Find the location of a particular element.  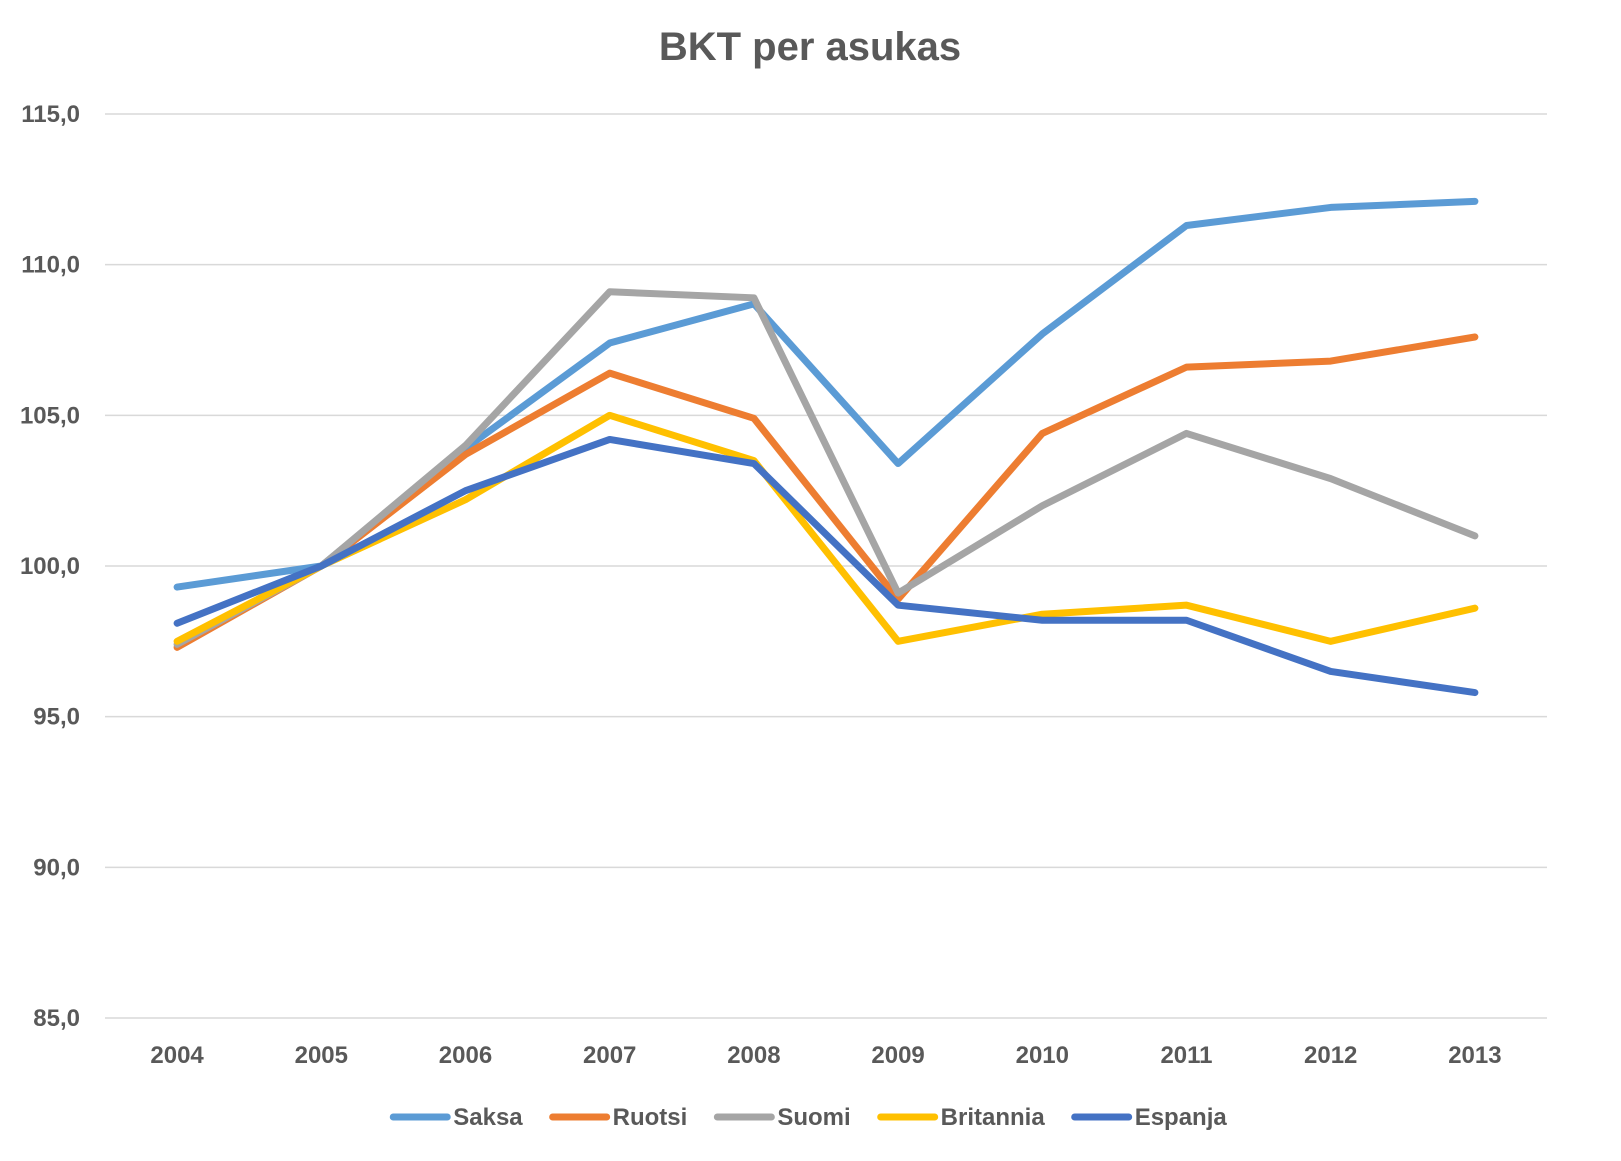

legend-item-suomi: Suomi is located at coordinates (782, 1117).